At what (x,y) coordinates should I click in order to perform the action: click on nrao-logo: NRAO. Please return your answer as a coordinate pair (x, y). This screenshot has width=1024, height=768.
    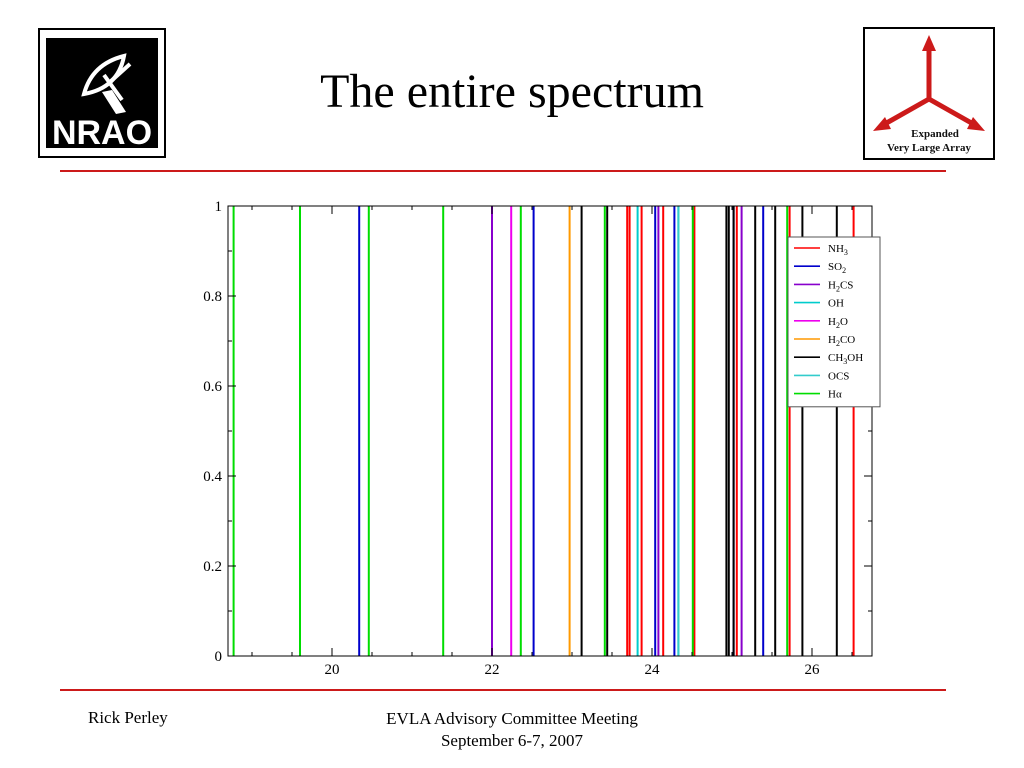
    Looking at the image, I should click on (102, 93).